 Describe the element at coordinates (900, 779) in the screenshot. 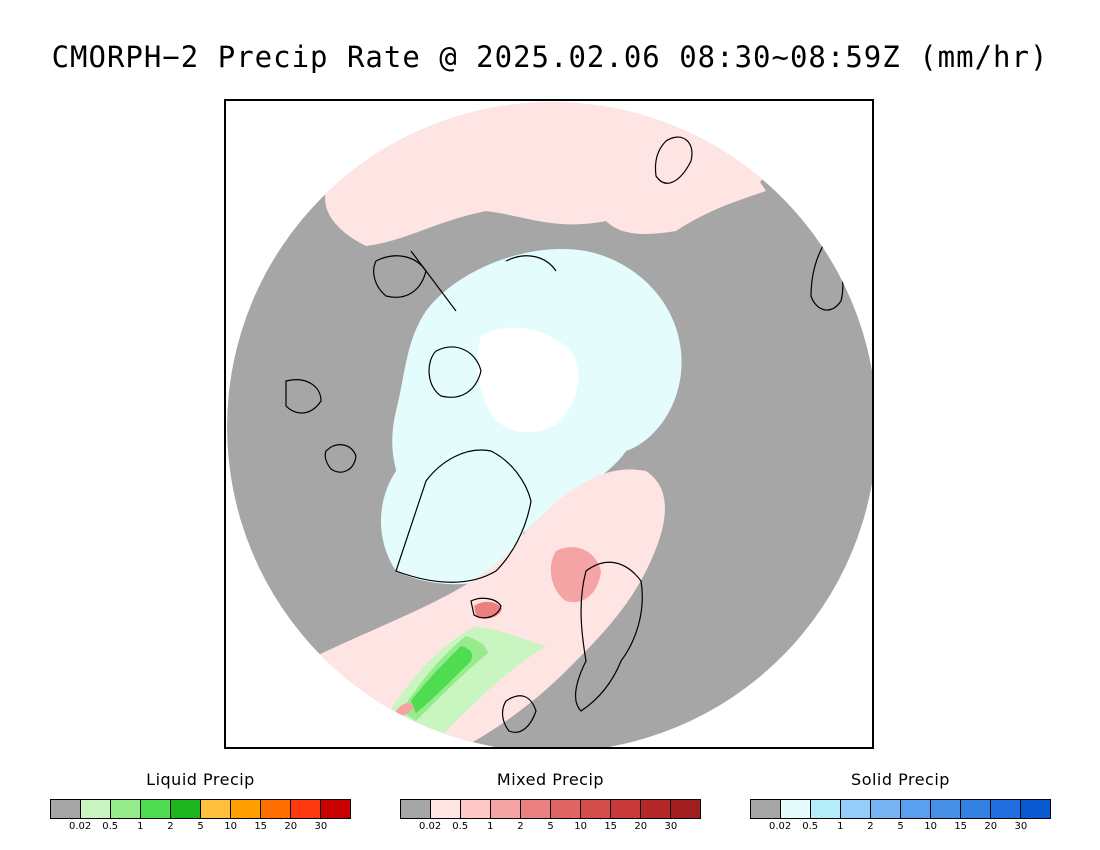

I see `legend-title: Solid Precip` at that location.